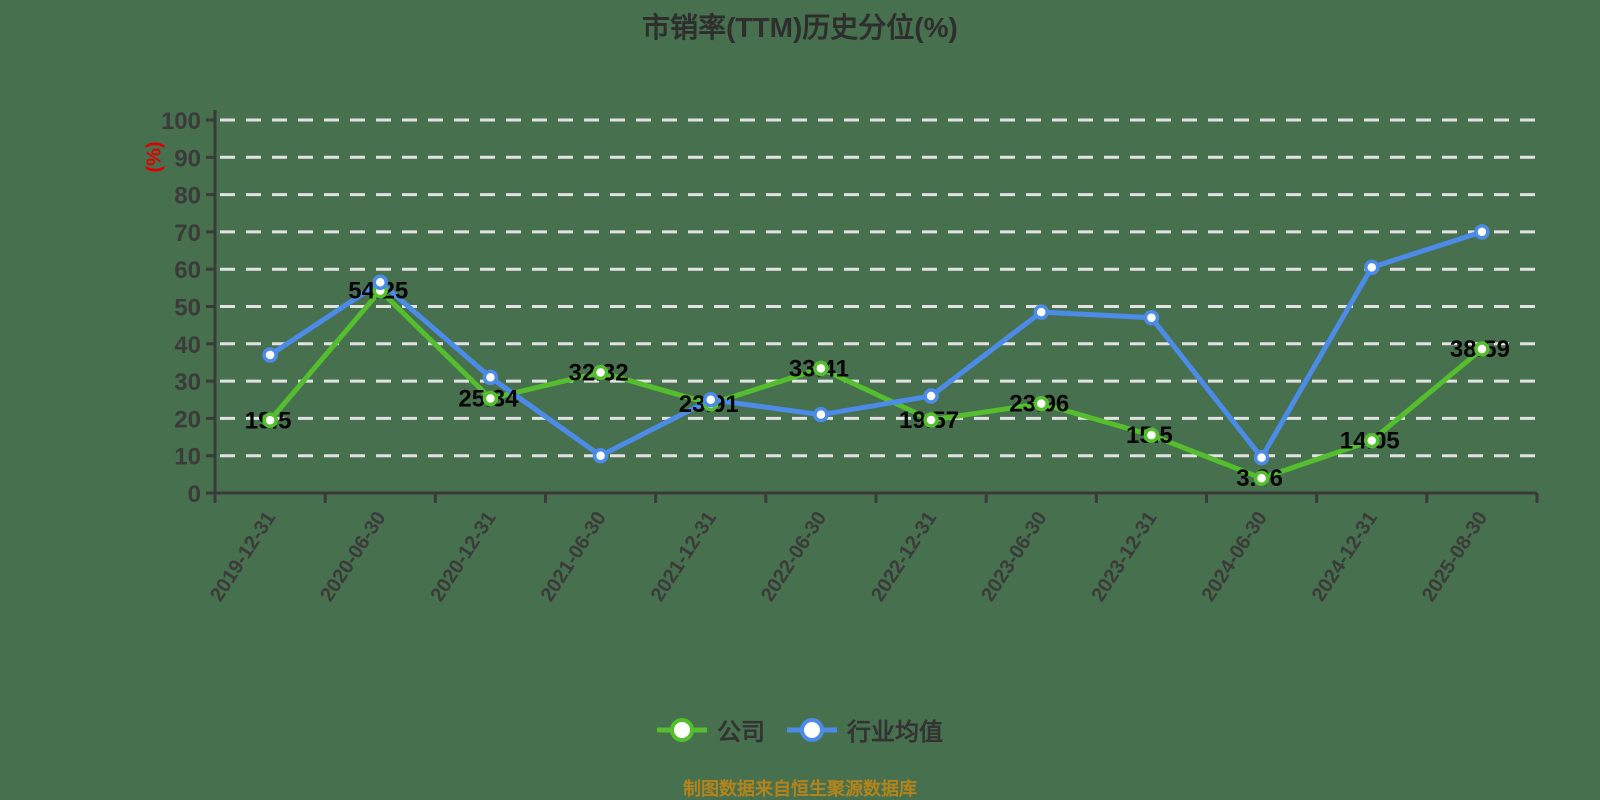  What do you see at coordinates (187, 308) in the screenshot?
I see `y-axis-tick-label: 50` at bounding box center [187, 308].